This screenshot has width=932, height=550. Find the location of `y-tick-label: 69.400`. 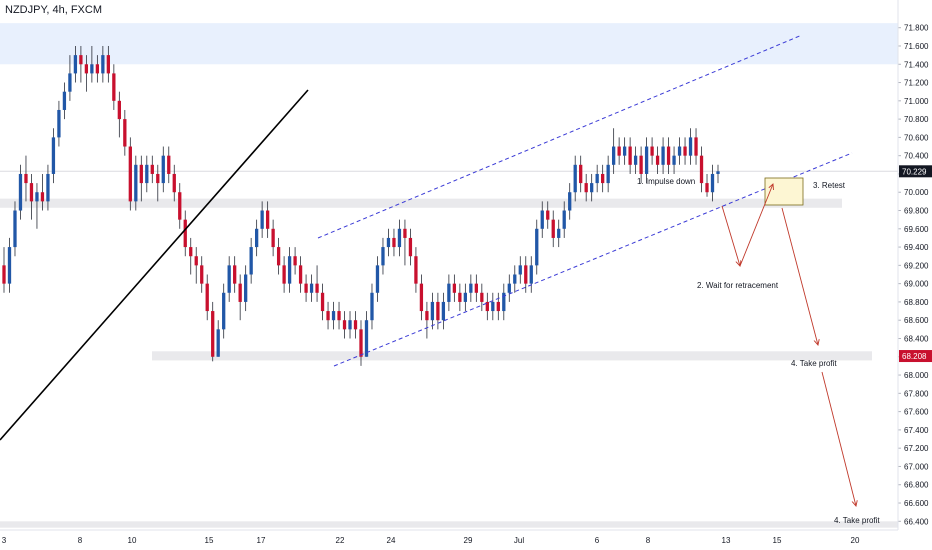

y-tick-label: 69.400 is located at coordinates (916, 247).